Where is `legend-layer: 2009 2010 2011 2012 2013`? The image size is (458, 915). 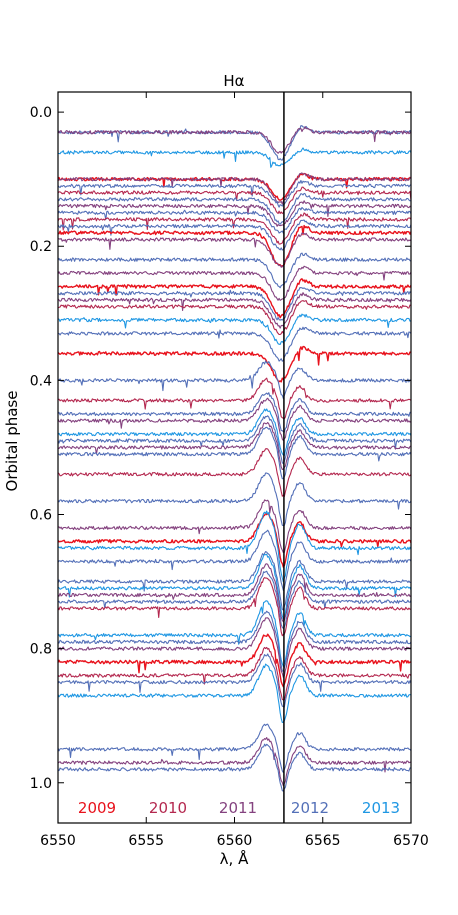
legend-layer: 2009 2010 2011 2012 2013 is located at coordinates (239, 808).